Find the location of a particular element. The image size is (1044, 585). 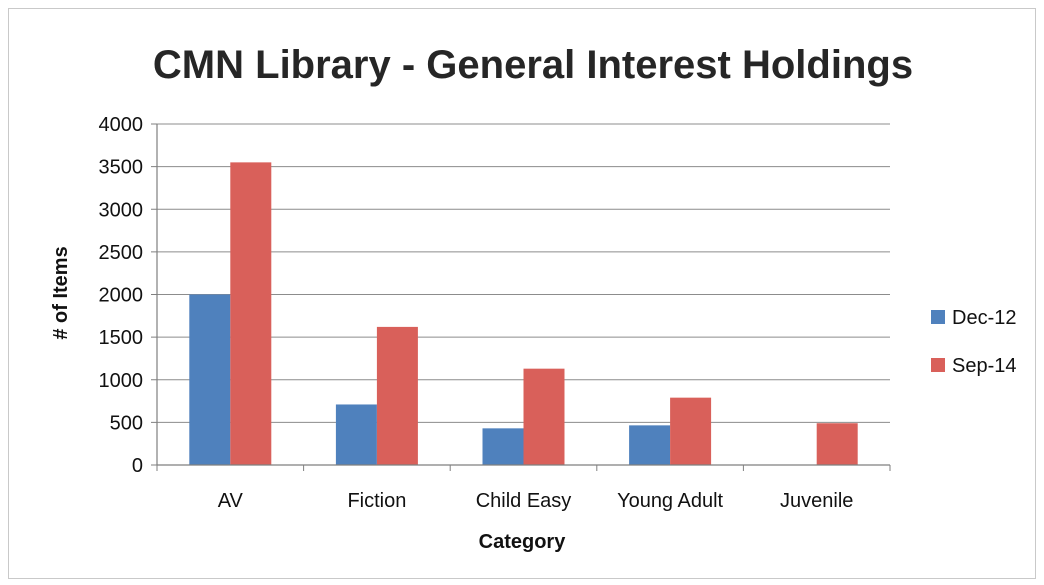

bar-sep-14-young-adult is located at coordinates (691, 431).